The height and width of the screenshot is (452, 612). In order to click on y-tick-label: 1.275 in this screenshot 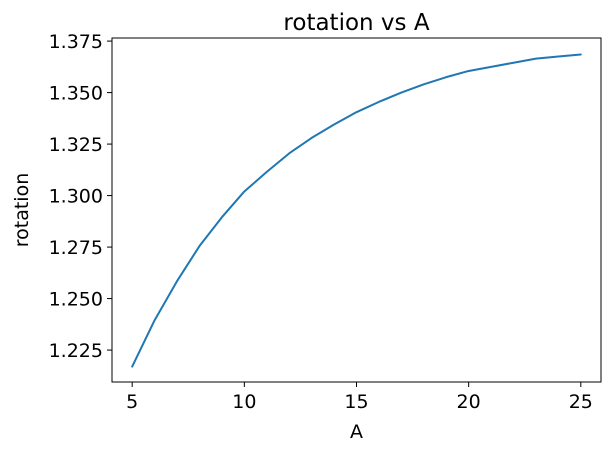, I will do `click(76, 248)`.